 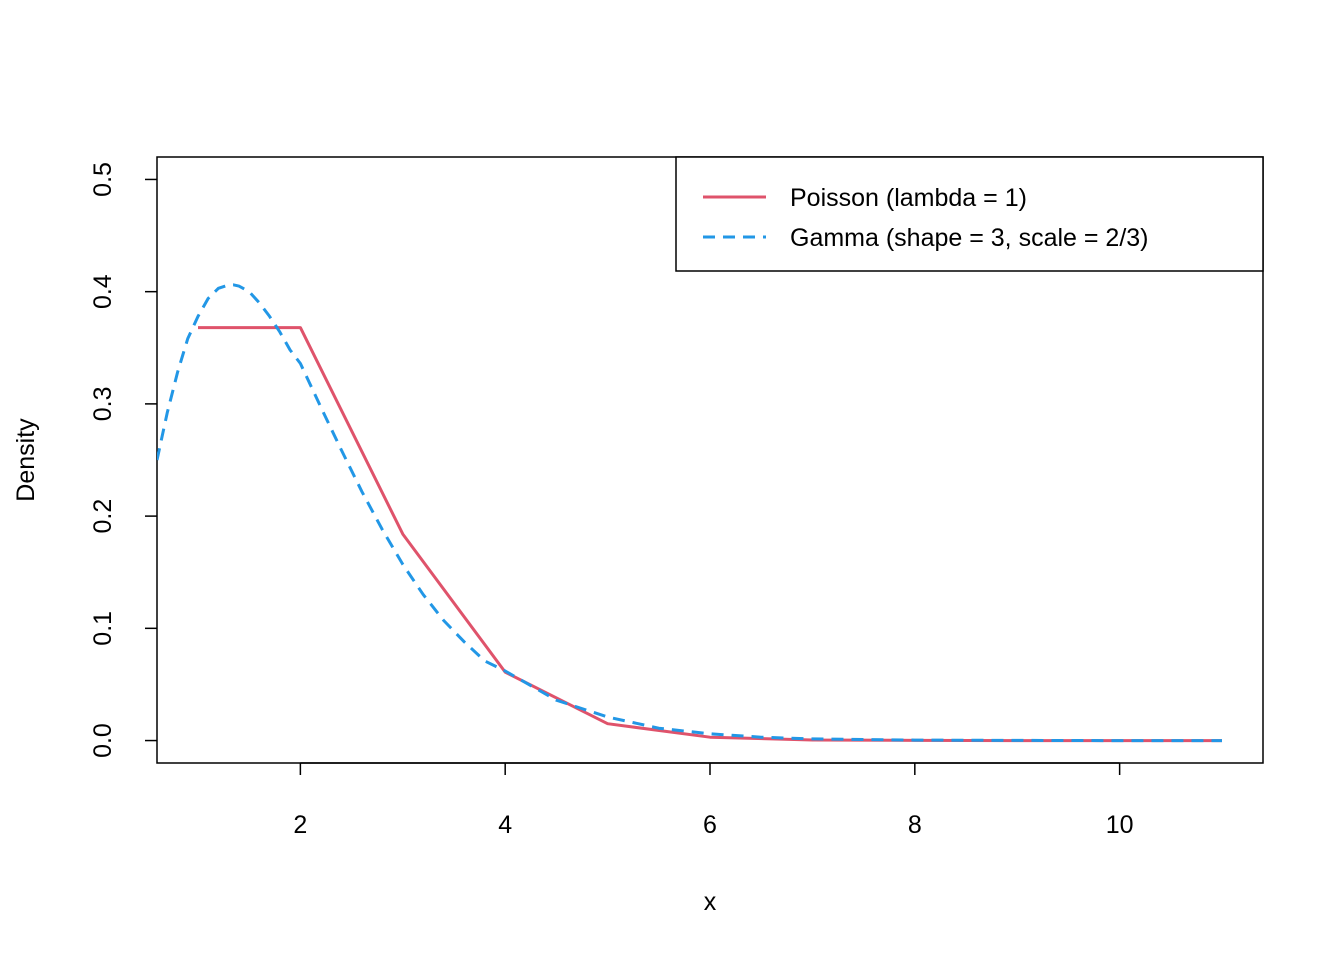 I want to click on y-axis: 0.0 0.1 0.2 0.3 0.4 0.5, so click(x=123, y=460).